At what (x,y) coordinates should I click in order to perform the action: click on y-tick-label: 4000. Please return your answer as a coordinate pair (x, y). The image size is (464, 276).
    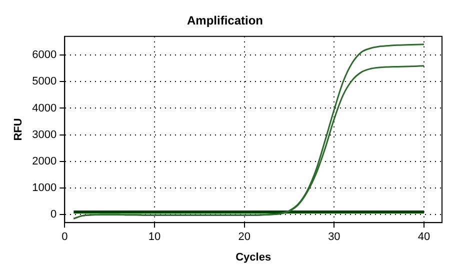
    Looking at the image, I should click on (44, 108).